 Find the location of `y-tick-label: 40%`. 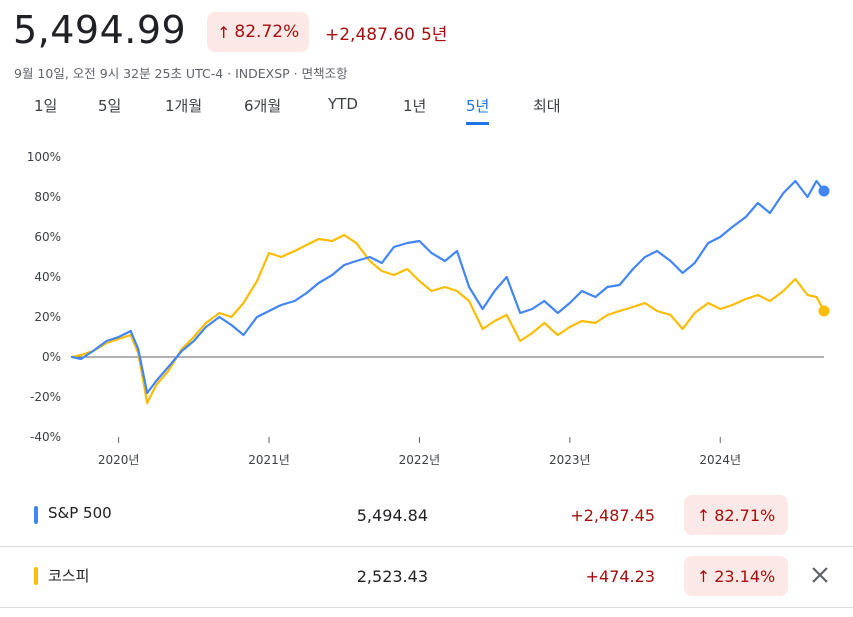

y-tick-label: 40% is located at coordinates (47, 277).